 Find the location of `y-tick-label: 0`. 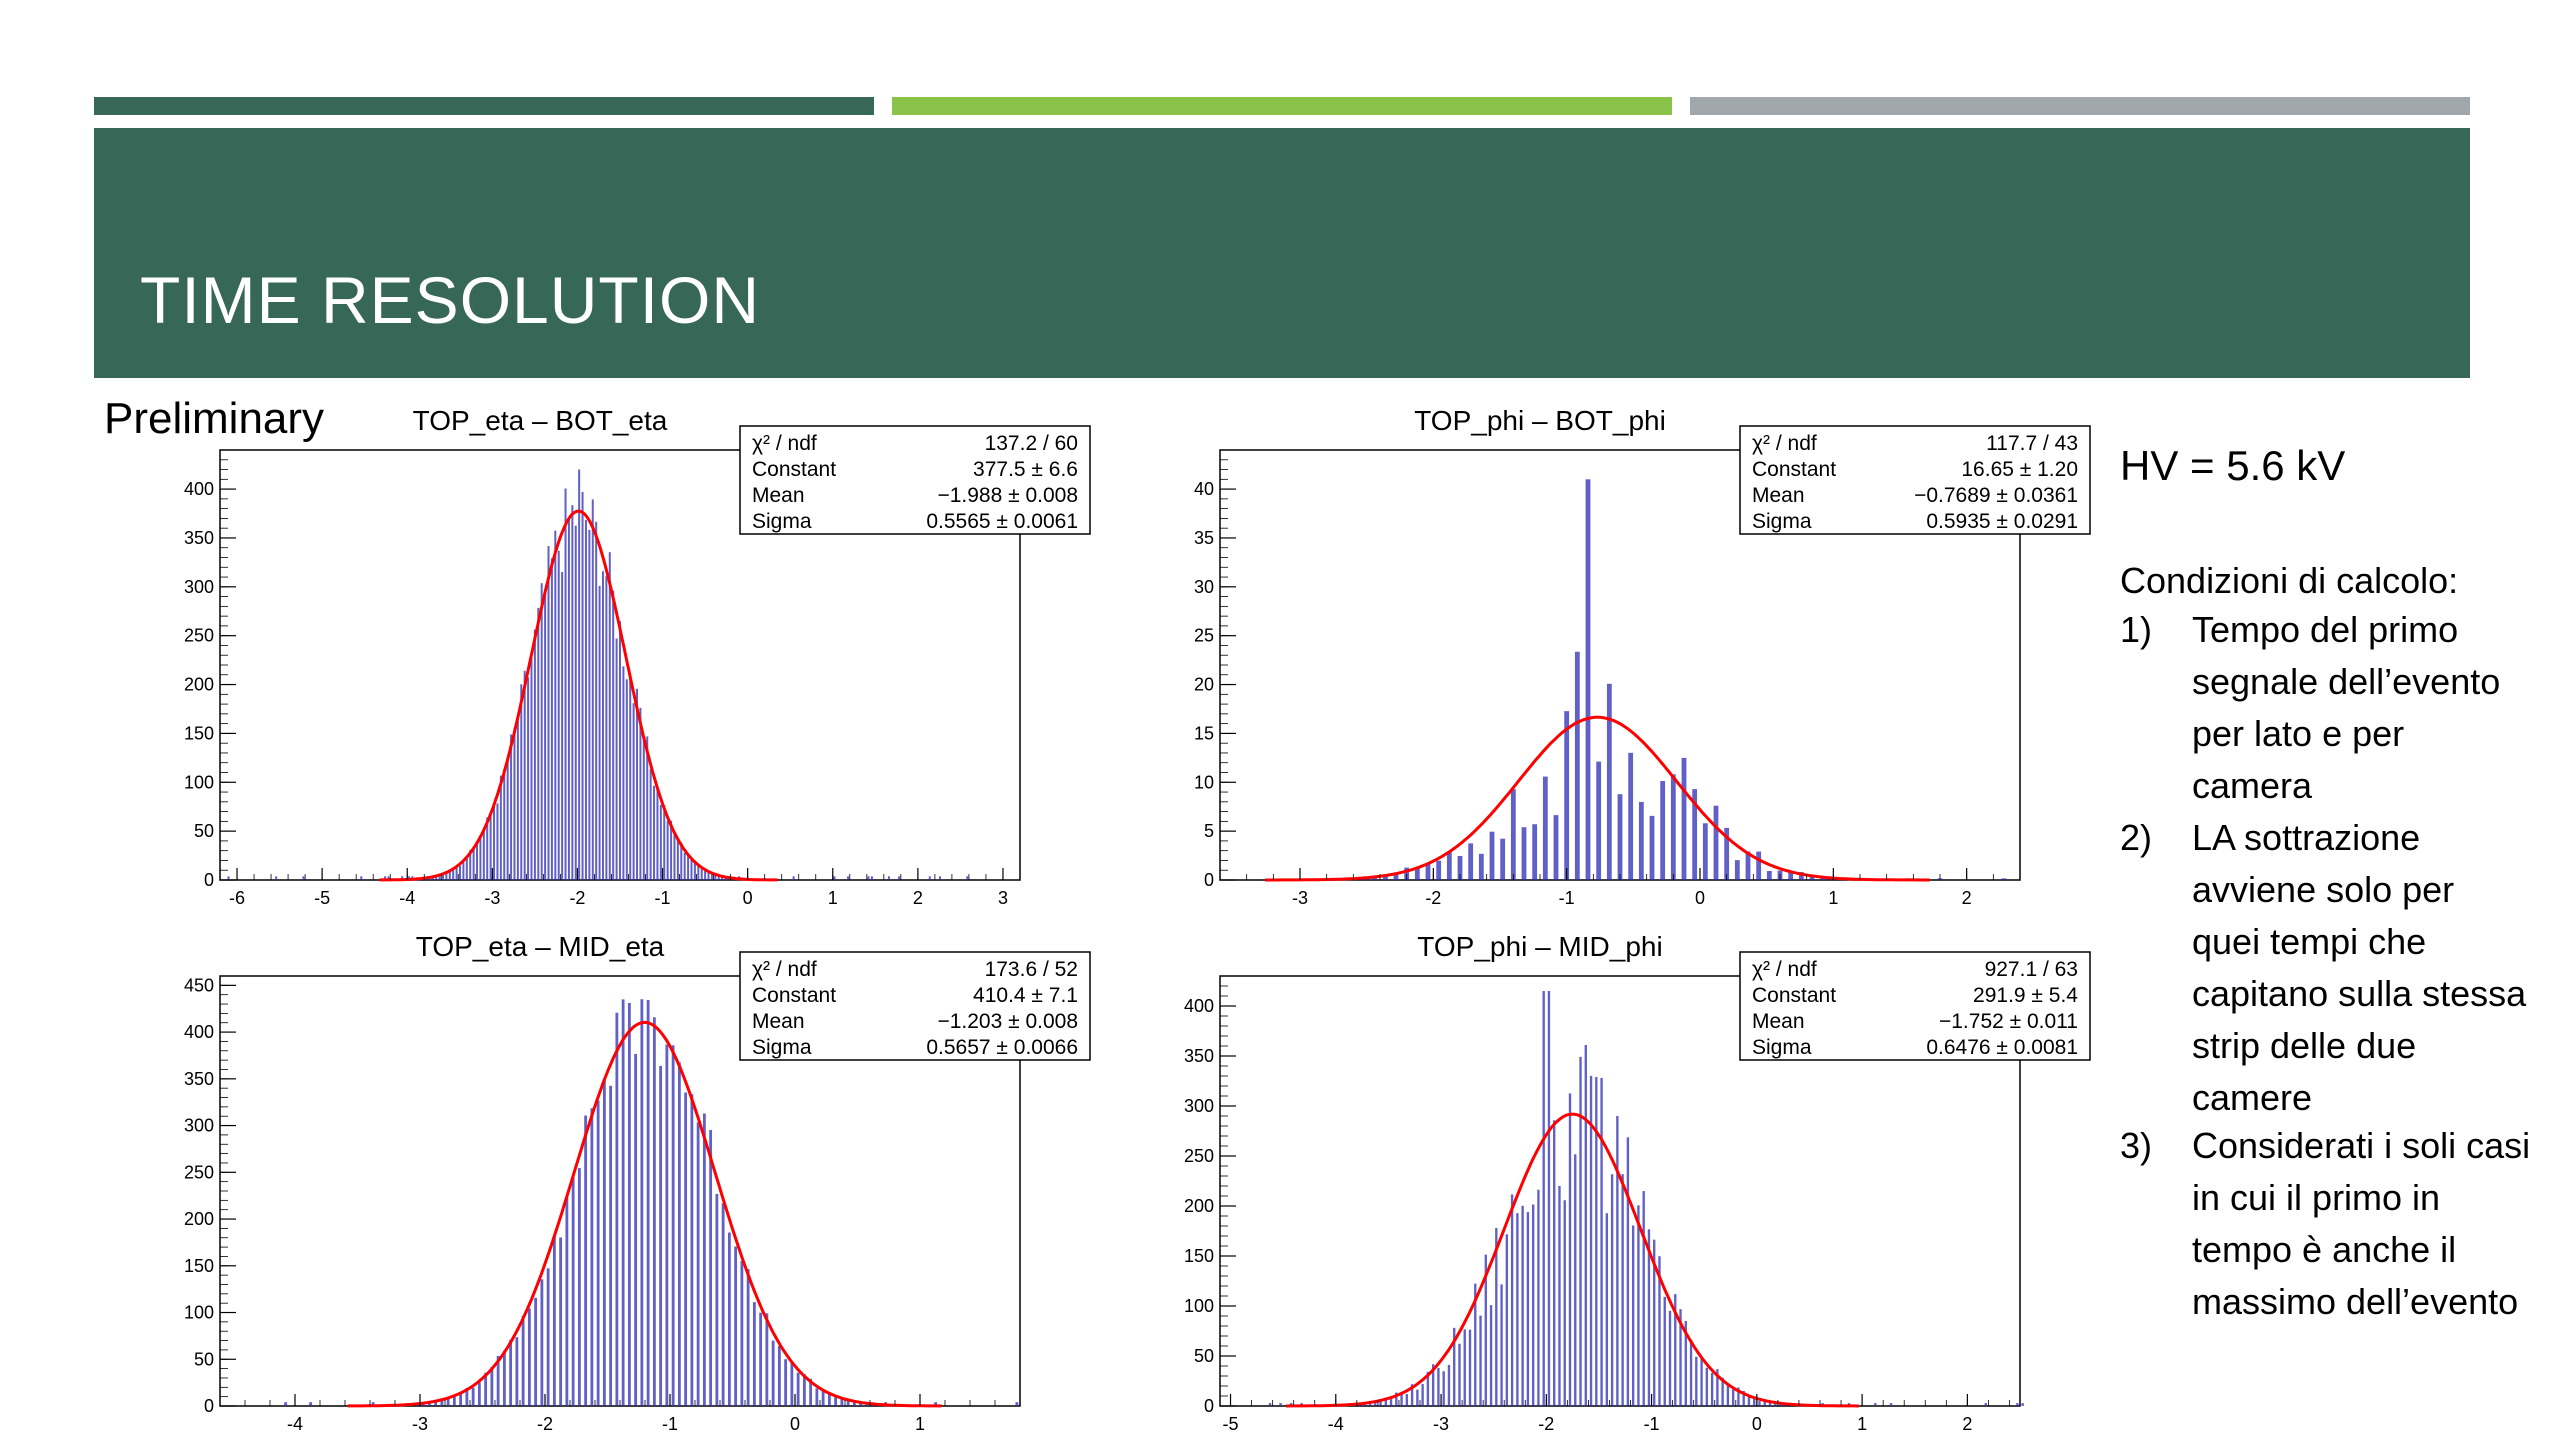

y-tick-label: 0 is located at coordinates (1209, 1406).